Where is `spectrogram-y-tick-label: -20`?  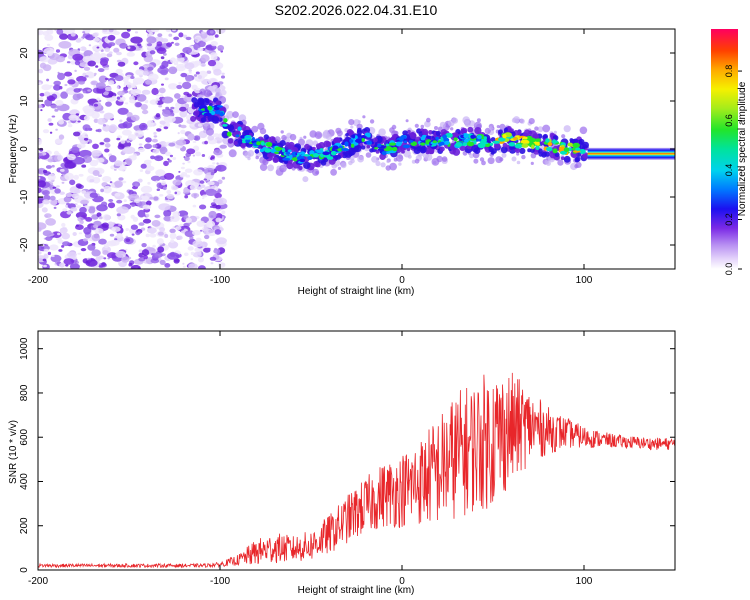
spectrogram-y-tick-label: -20 is located at coordinates (24, 244).